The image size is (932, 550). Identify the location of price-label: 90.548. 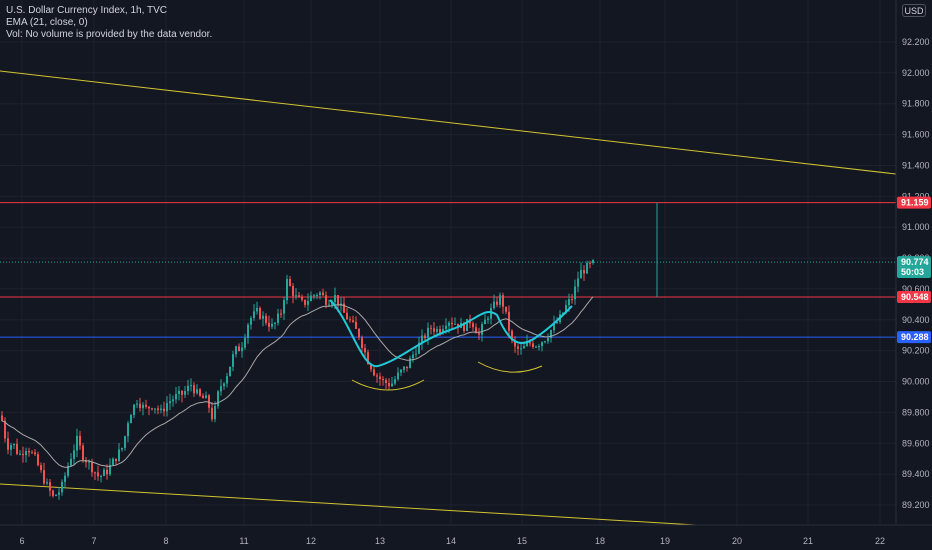
(914, 296).